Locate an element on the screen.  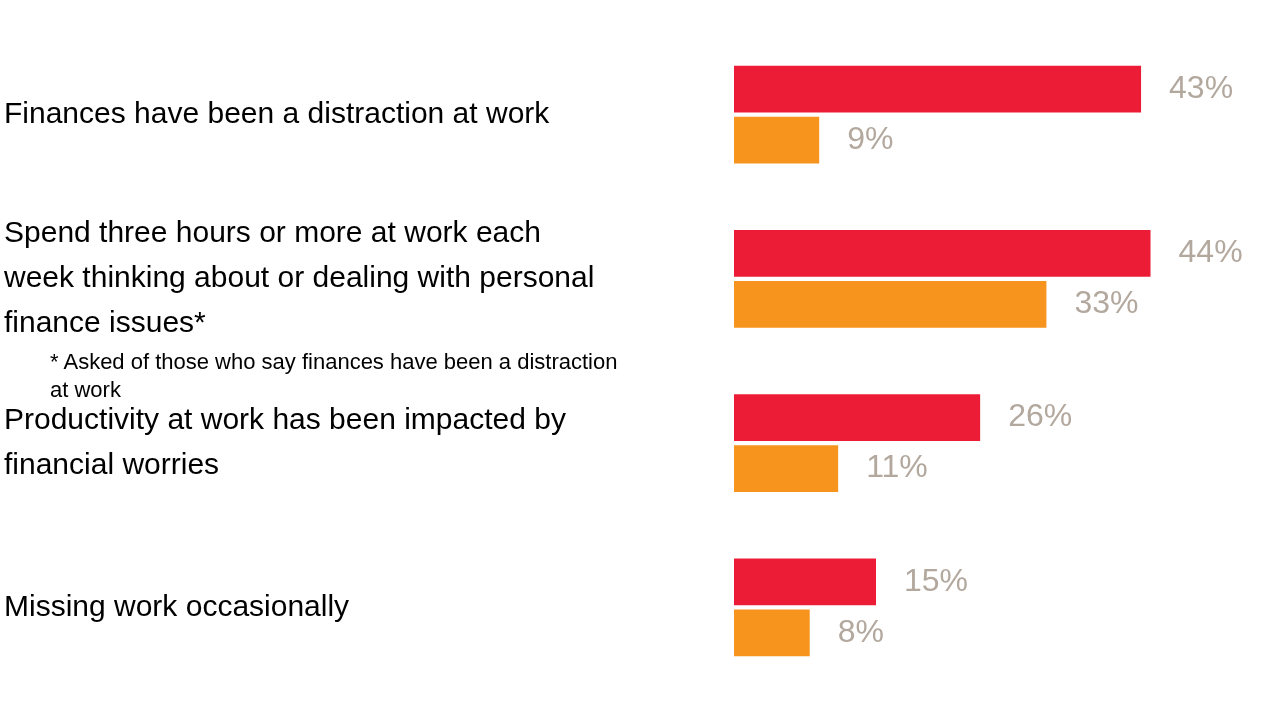
y-tick-label: Missing work occasionally is located at coordinates (177, 605).